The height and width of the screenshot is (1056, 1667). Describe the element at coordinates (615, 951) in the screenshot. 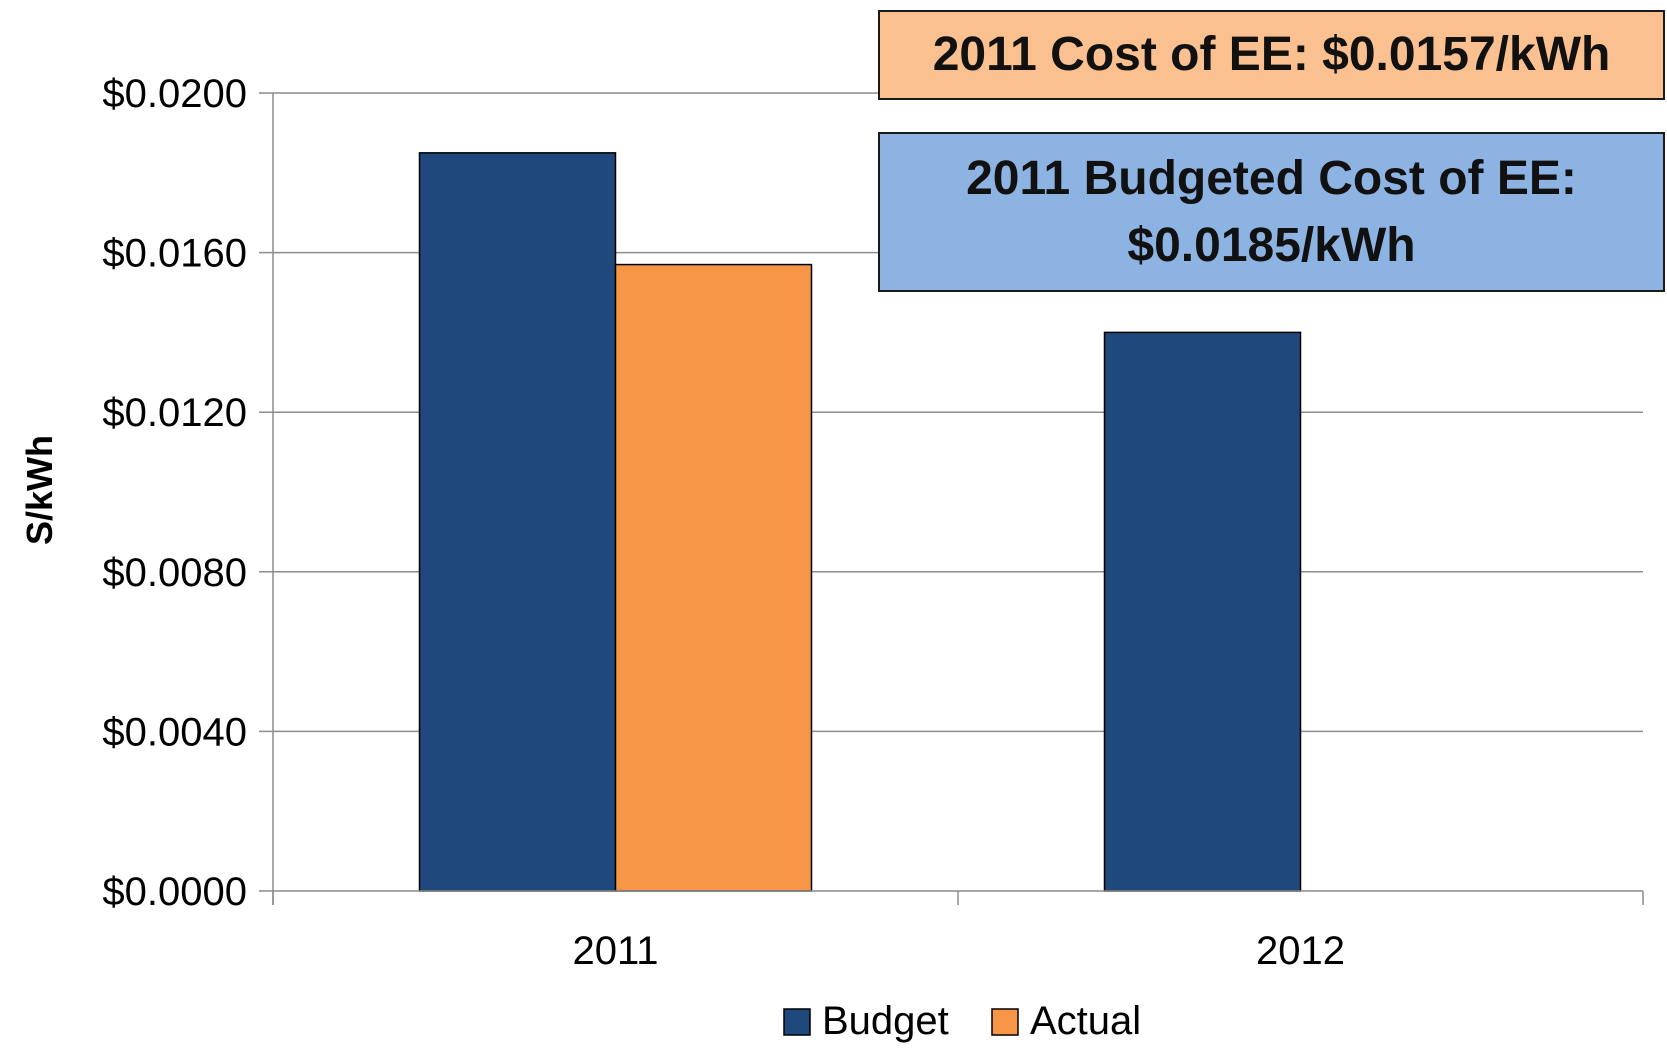

I see `x-tick-label: 2011` at that location.